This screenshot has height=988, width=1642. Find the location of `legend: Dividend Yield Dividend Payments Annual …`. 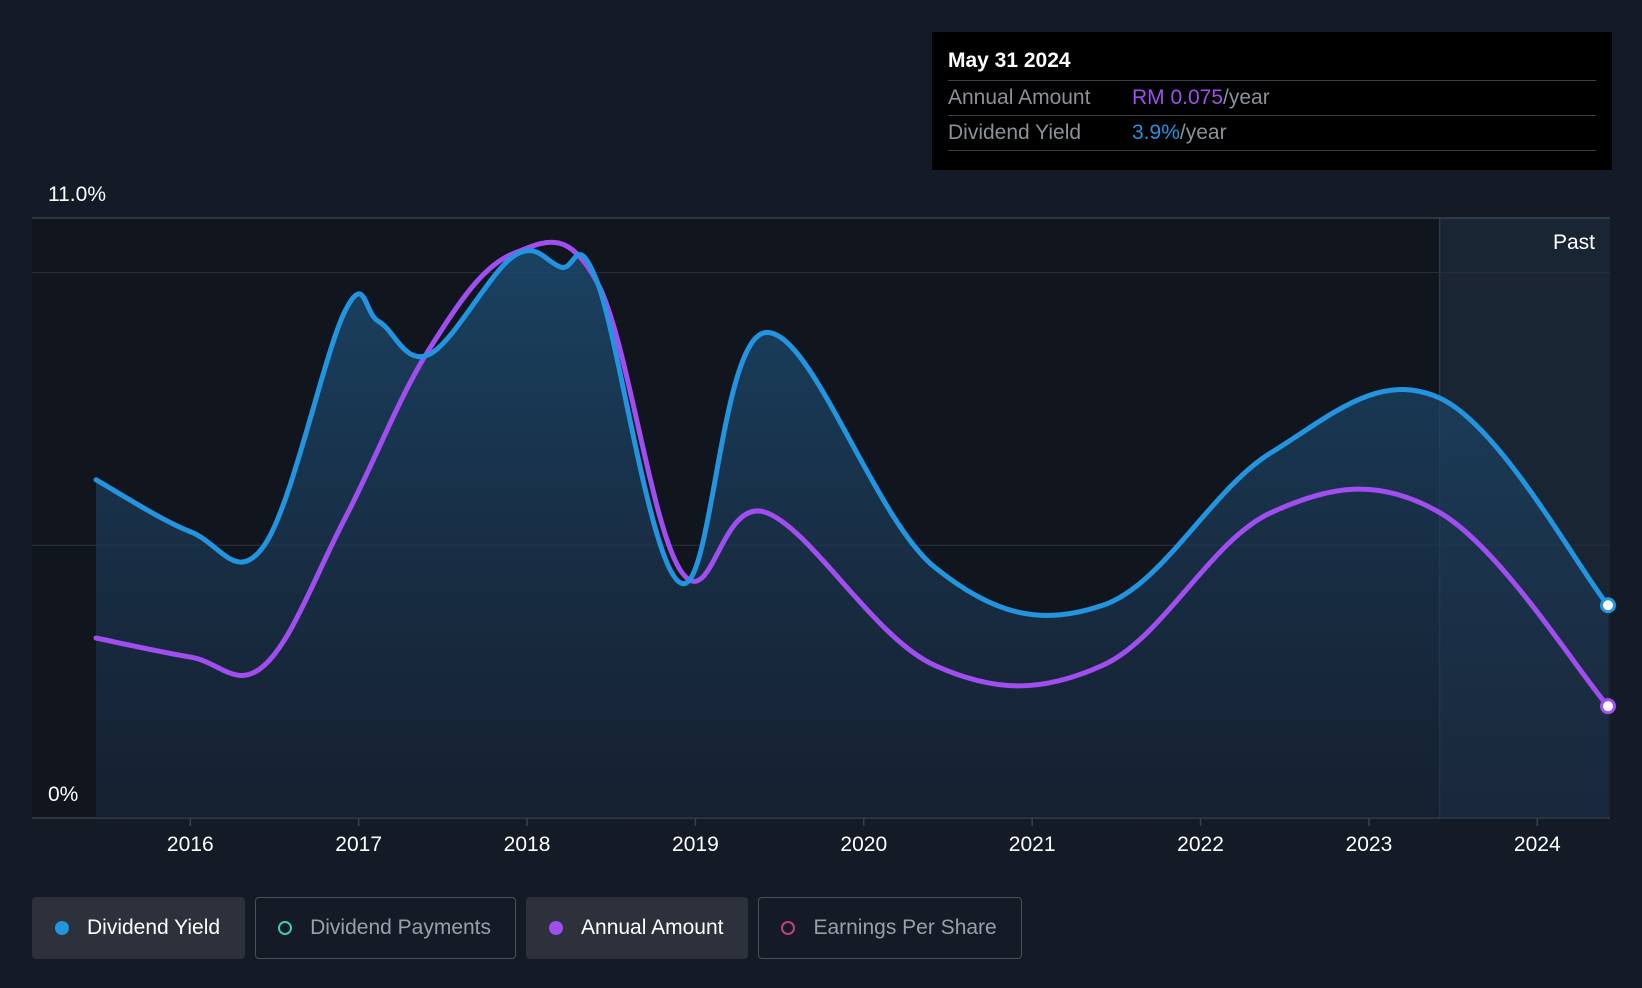

legend: Dividend Yield Dividend Payments Annual … is located at coordinates (527, 928).